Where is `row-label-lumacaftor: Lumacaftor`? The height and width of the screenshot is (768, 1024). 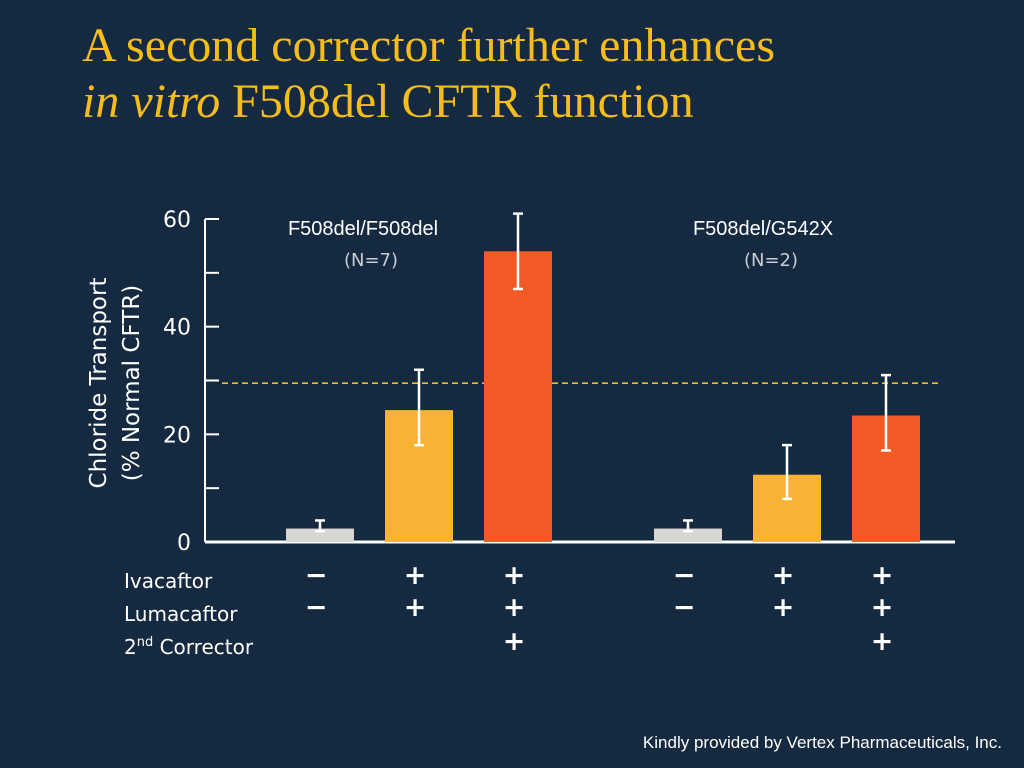 row-label-lumacaftor: Lumacaftor is located at coordinates (181, 614).